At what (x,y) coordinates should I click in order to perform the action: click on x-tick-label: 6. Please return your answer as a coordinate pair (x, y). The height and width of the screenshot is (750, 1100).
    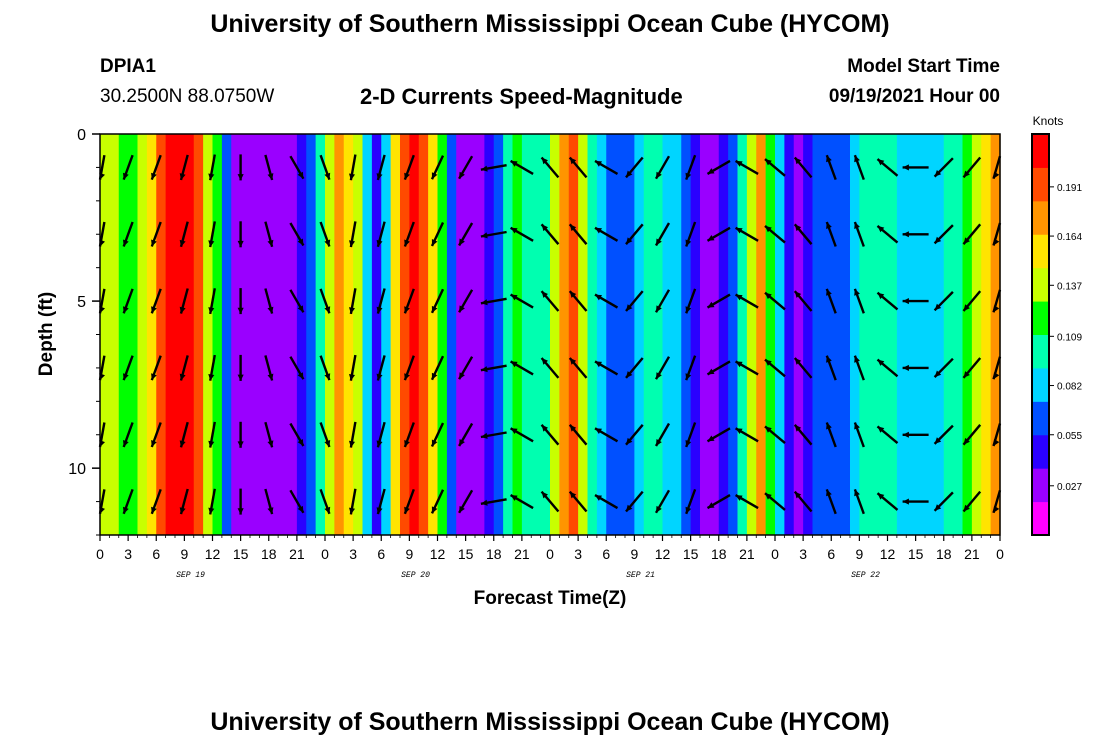
    Looking at the image, I should click on (606, 554).